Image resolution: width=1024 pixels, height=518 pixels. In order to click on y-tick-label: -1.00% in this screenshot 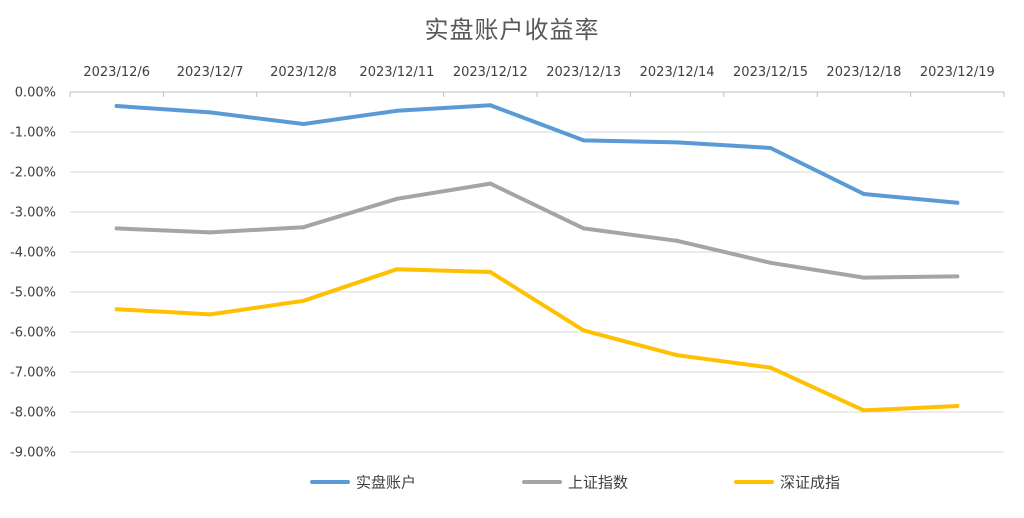, I will do `click(33, 133)`.